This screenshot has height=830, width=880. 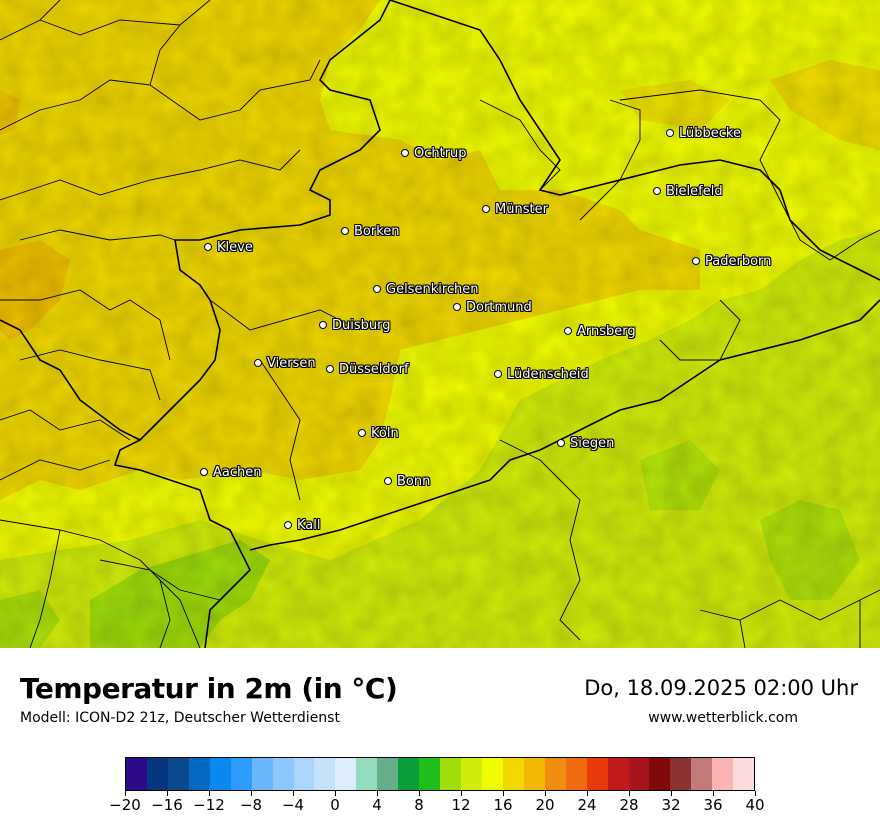 What do you see at coordinates (541, 375) in the screenshot?
I see `city-label: Lüdenscheid` at bounding box center [541, 375].